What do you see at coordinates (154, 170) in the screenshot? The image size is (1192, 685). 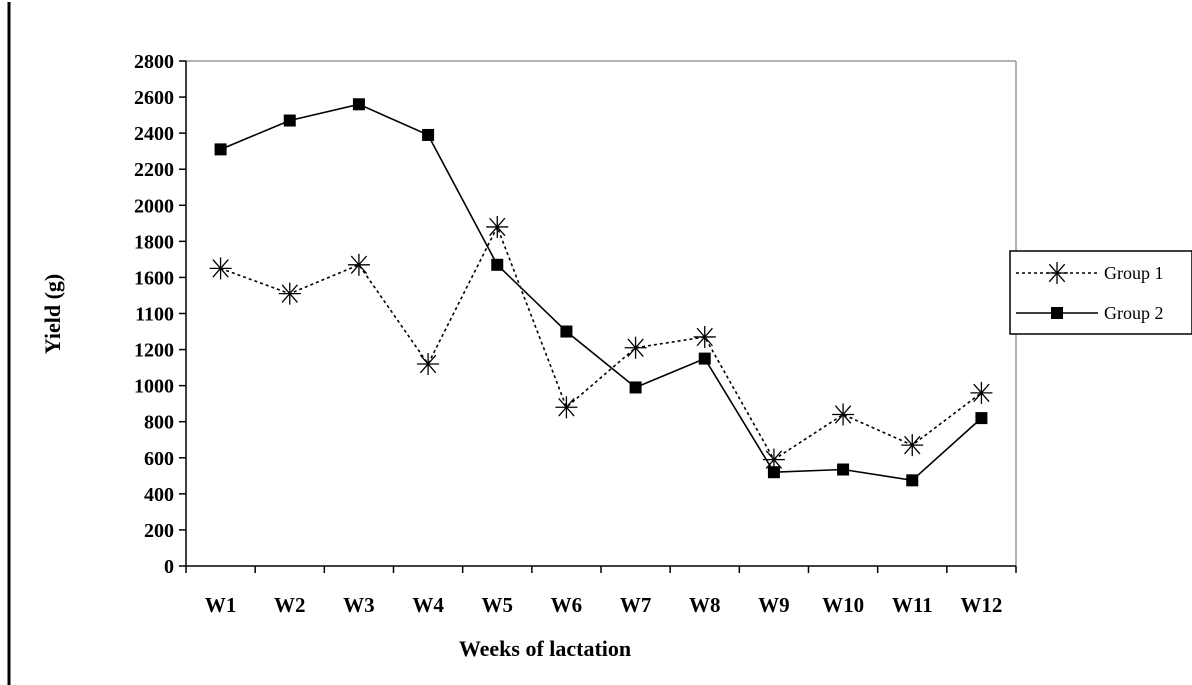 I see `y-tick-label: 2200` at bounding box center [154, 170].